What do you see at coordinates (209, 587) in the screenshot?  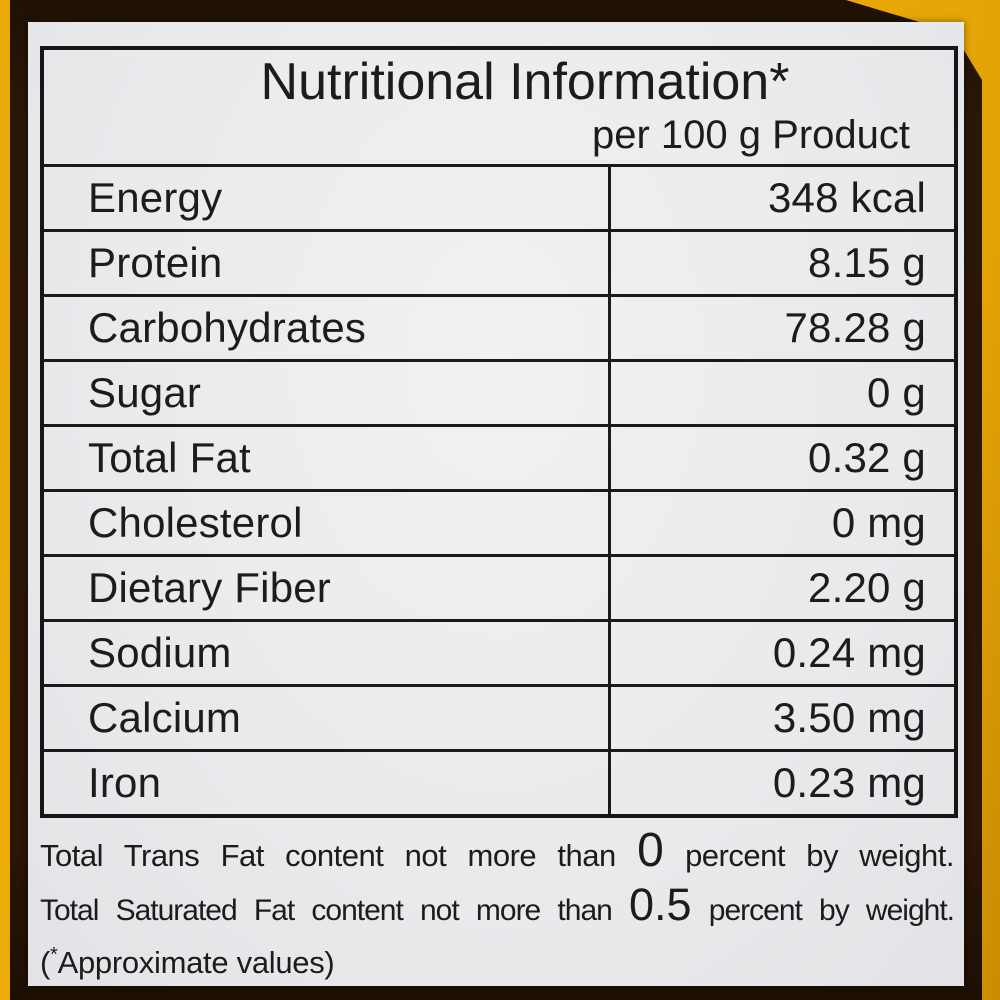 I see `nutrient-name: Dietary Fiber` at bounding box center [209, 587].